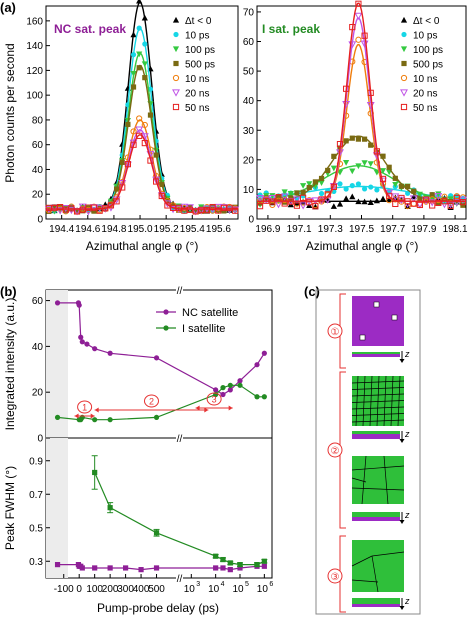  What do you see at coordinates (34, 21) in the screenshot?
I see `y-tick-label: 160` at bounding box center [34, 21].